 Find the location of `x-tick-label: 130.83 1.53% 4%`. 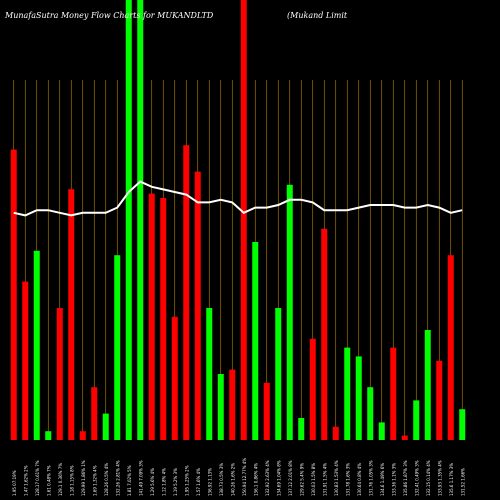

x-tick-label: 130.83 1.53% 4% is located at coordinates (336, 478).